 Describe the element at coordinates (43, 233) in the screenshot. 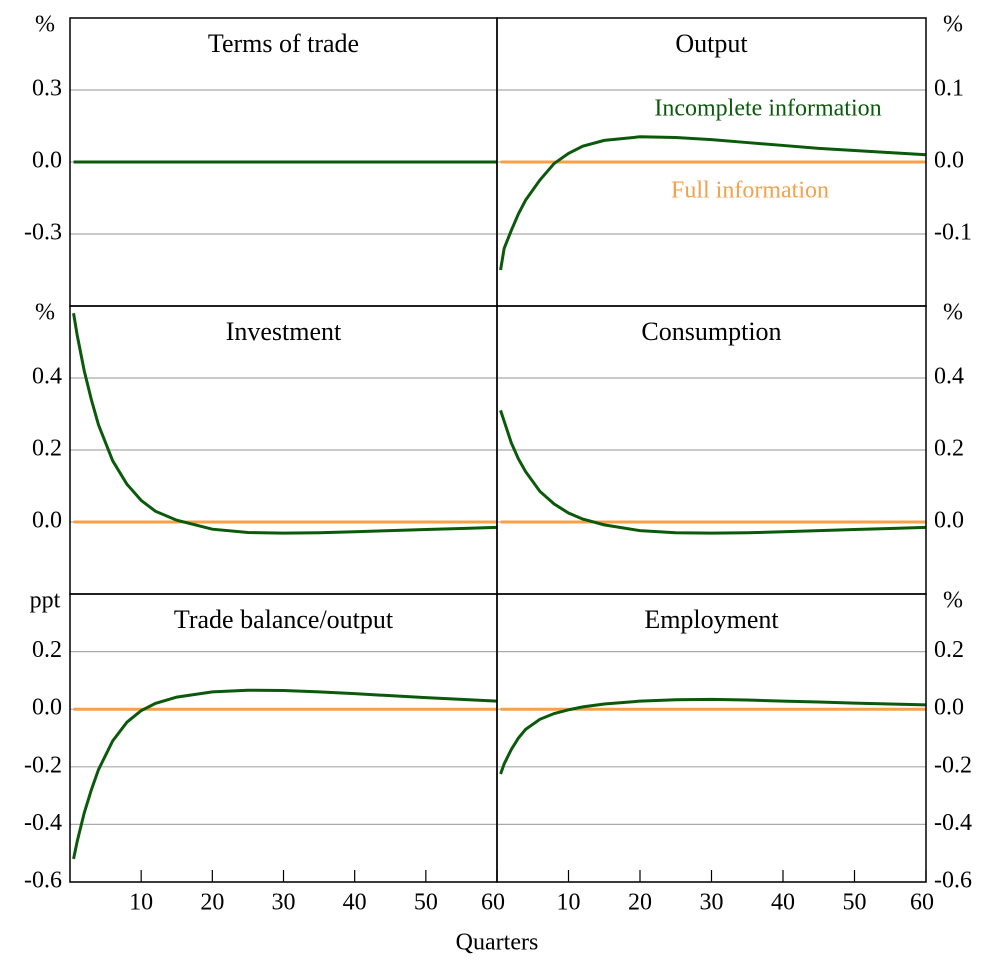

I see `y-tick-label: -0.3` at that location.